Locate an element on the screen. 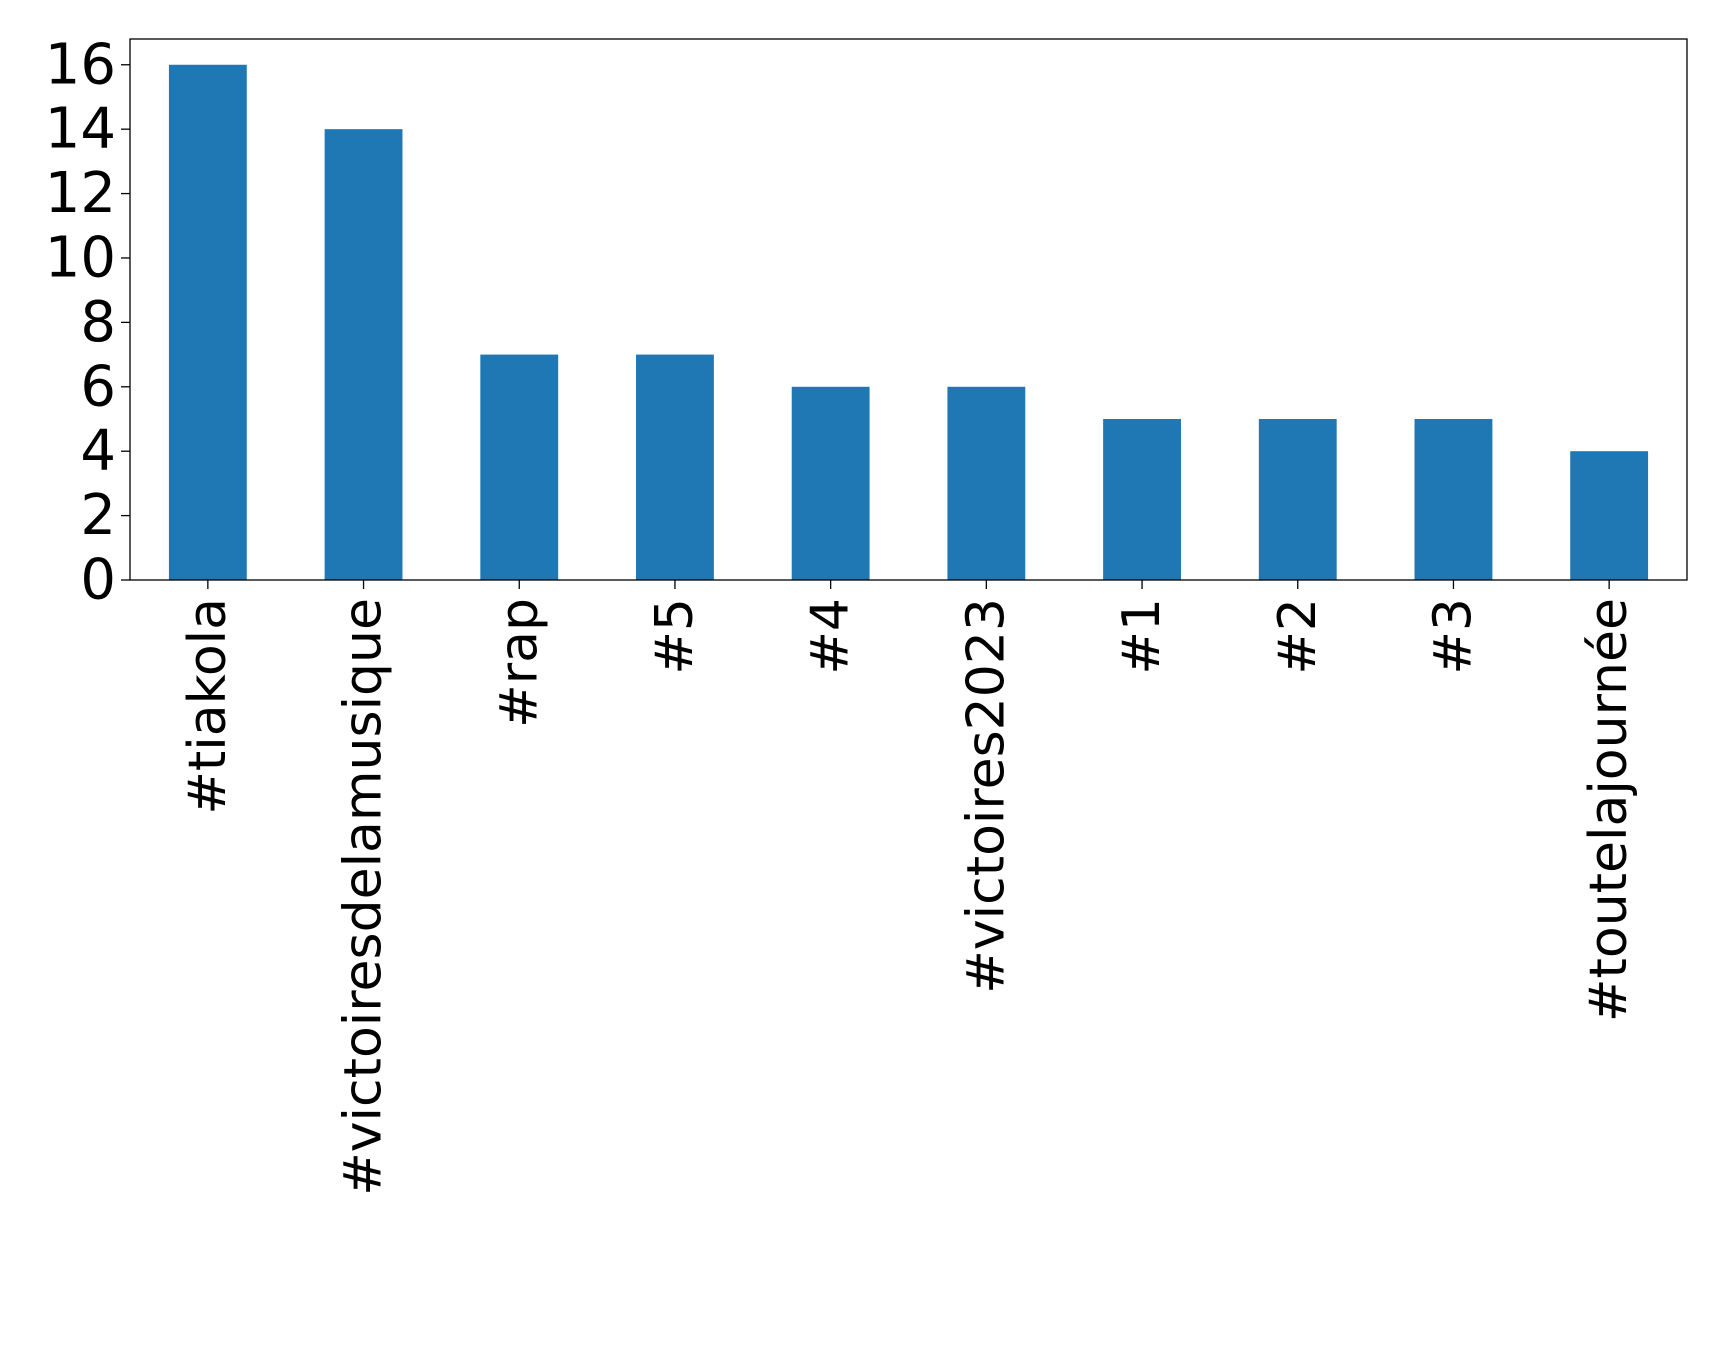  y-tick-label: 4 is located at coordinates (98, 451).